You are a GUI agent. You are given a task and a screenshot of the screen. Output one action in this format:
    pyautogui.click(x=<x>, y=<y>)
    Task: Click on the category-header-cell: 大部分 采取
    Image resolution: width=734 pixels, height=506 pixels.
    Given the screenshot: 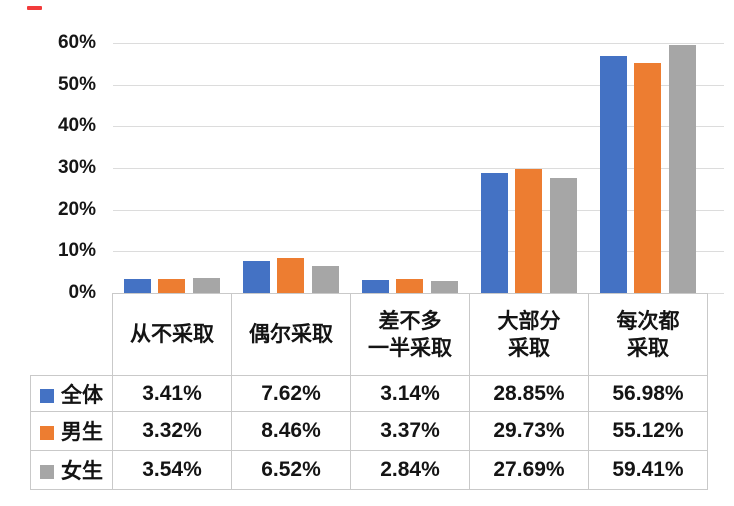 What is the action you would take?
    pyautogui.click(x=529, y=334)
    